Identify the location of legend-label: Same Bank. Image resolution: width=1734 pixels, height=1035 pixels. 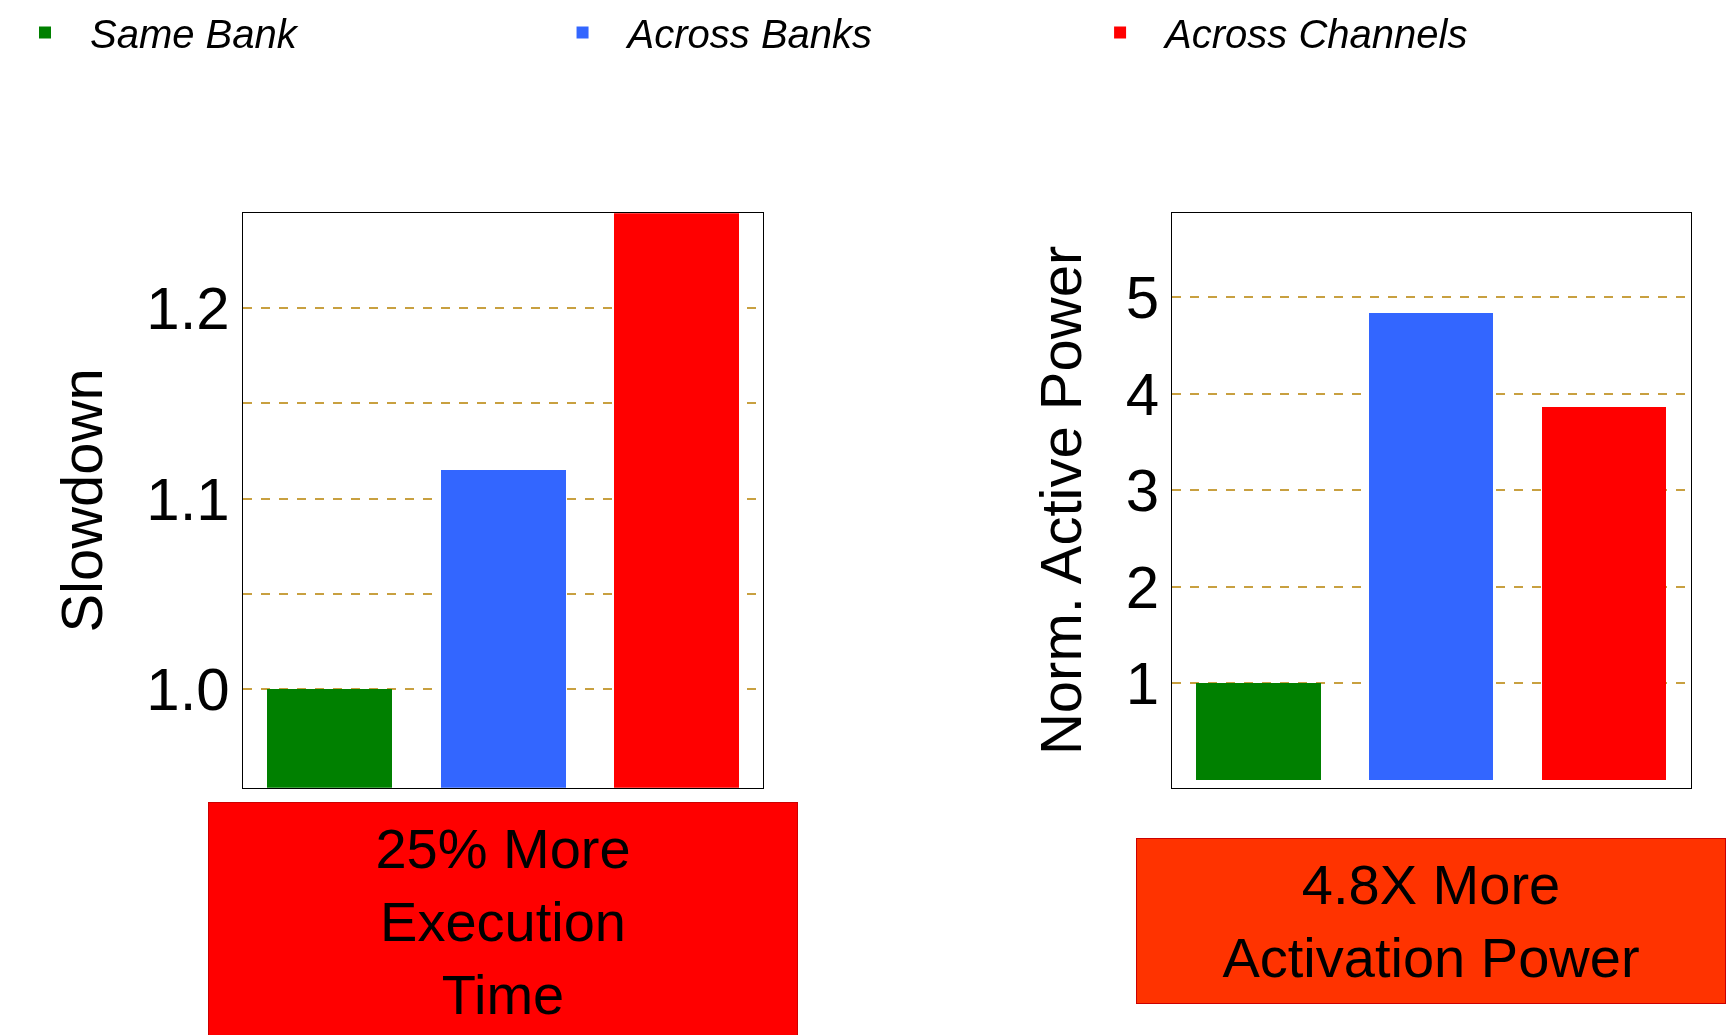
(194, 34).